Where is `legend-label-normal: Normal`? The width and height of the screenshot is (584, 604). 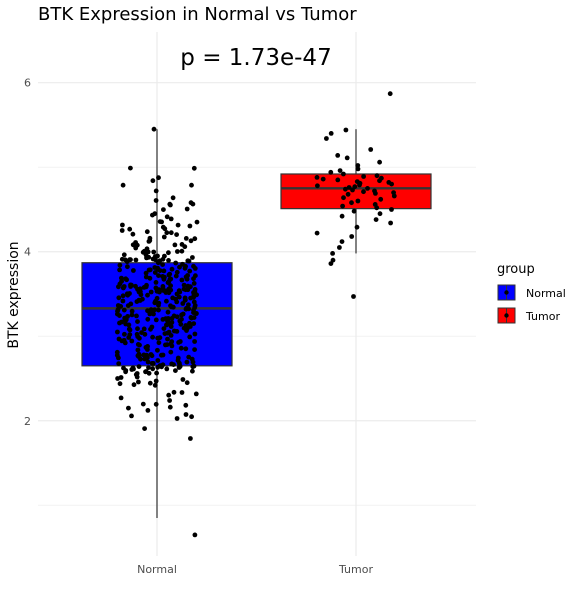 legend-label-normal: Normal is located at coordinates (546, 293).